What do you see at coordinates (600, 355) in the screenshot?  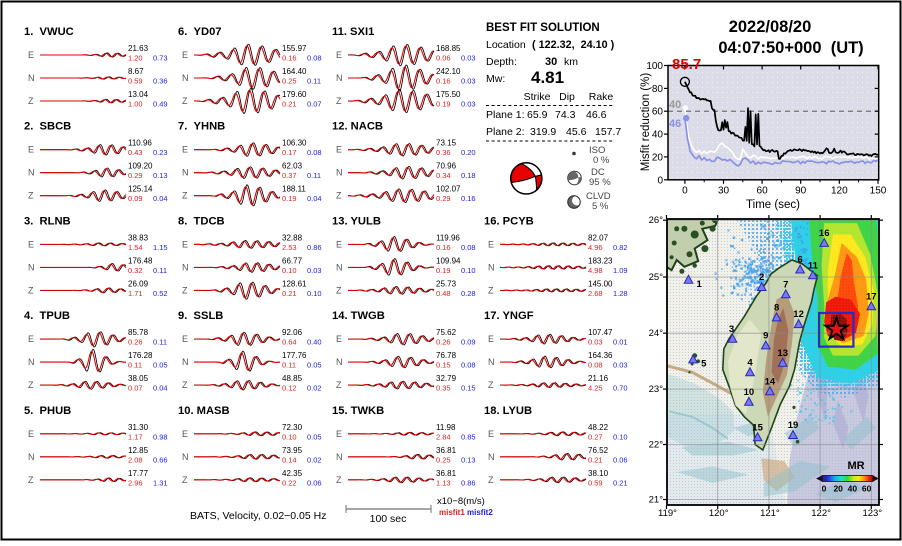 I see `svg-text: 164.36` at bounding box center [600, 355].